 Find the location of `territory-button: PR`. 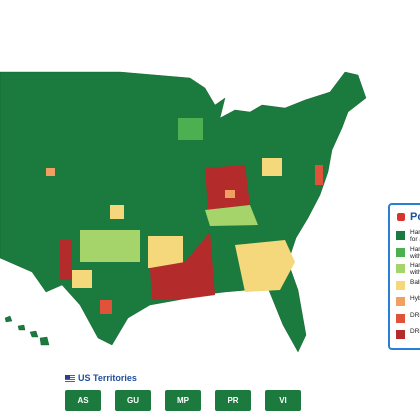

territory-button: PR is located at coordinates (233, 400).